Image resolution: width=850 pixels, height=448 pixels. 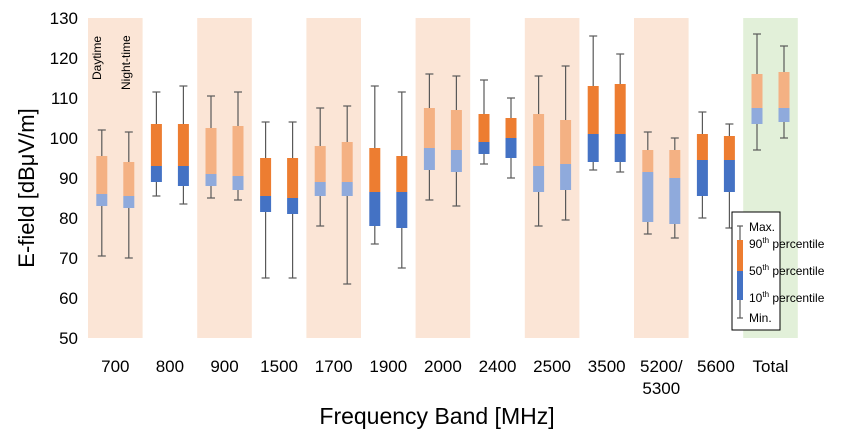 What do you see at coordinates (787, 243) in the screenshot?
I see `legend-item-1: 90th percentile` at bounding box center [787, 243].